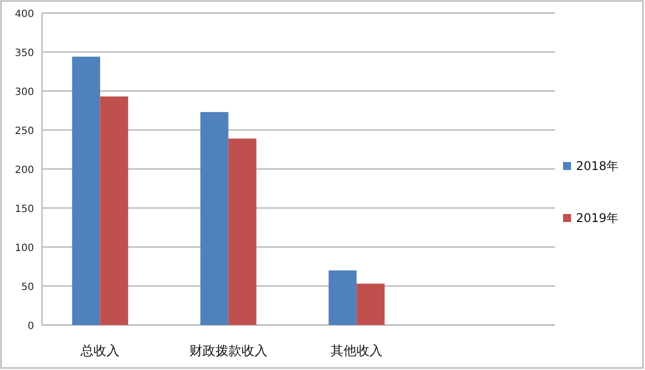 Image resolution: width=645 pixels, height=370 pixels. What do you see at coordinates (356, 351) in the screenshot?
I see `x-tick-label: 其他收入` at bounding box center [356, 351].